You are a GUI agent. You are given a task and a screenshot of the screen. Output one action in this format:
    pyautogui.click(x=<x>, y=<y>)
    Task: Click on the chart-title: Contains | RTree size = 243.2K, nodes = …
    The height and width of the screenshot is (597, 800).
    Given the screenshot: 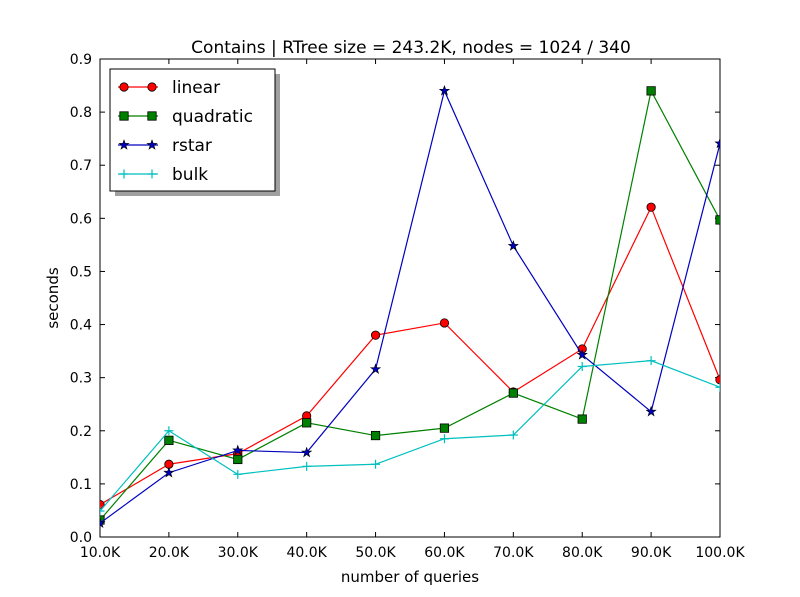 What is the action you would take?
    pyautogui.click(x=411, y=48)
    